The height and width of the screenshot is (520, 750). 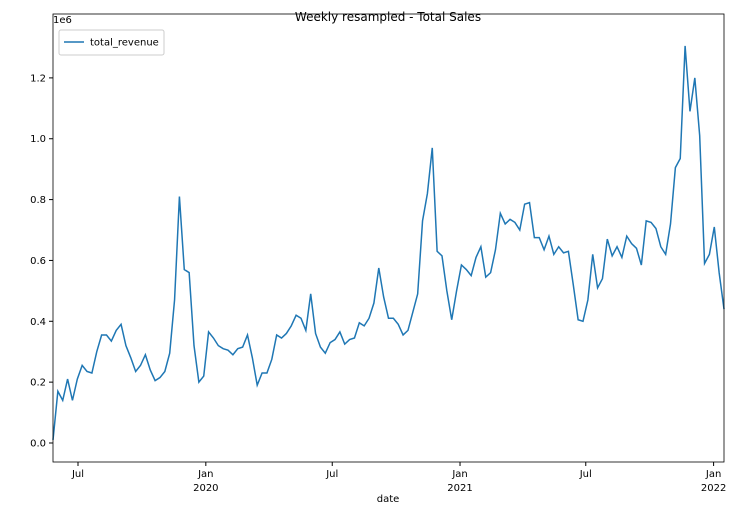 I want to click on x-tick-label: Jan 2021, so click(x=459, y=481).